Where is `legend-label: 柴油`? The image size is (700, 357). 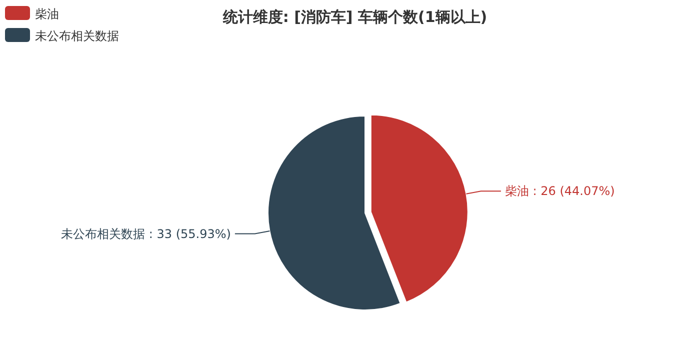 legend-label: 柴油 is located at coordinates (47, 14).